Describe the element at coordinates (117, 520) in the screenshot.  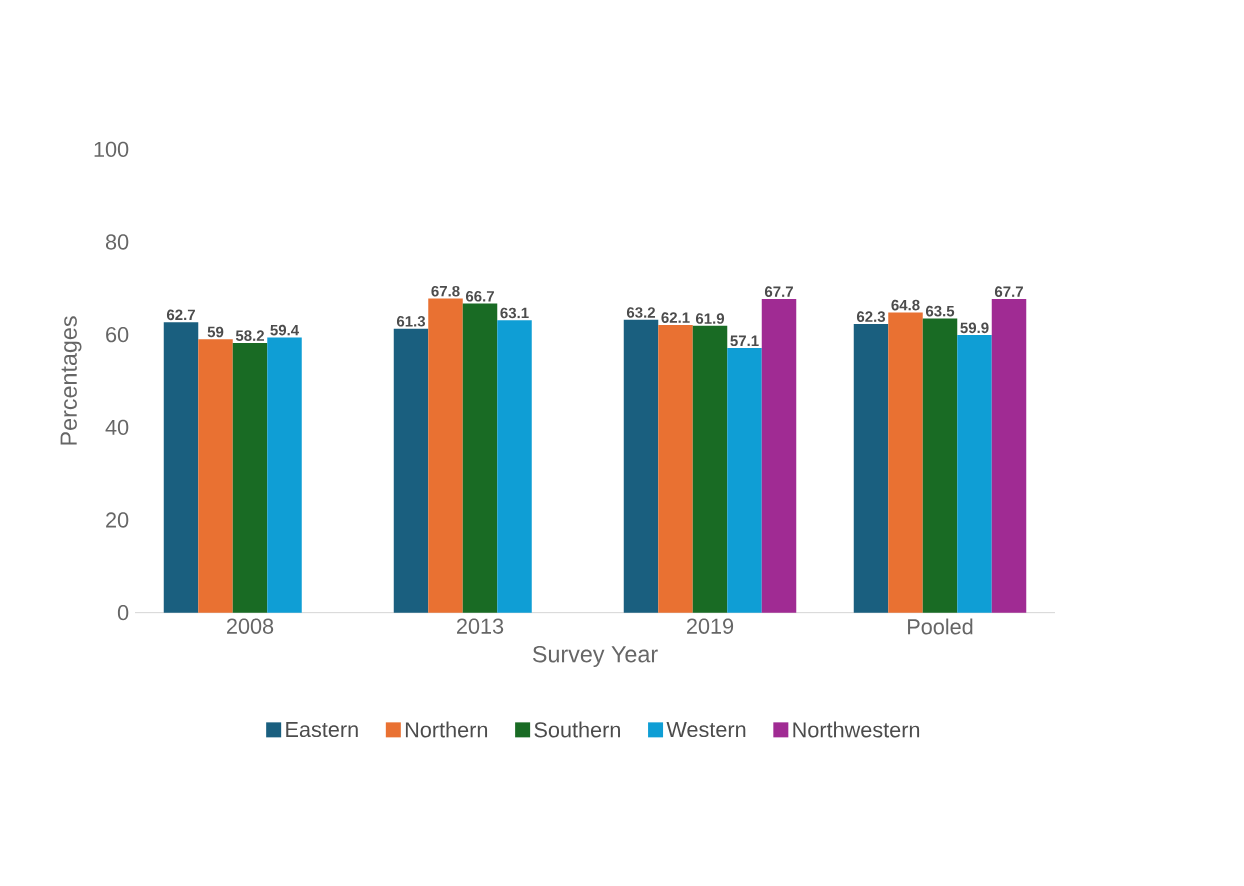
I see `y-tick-label: 20` at that location.